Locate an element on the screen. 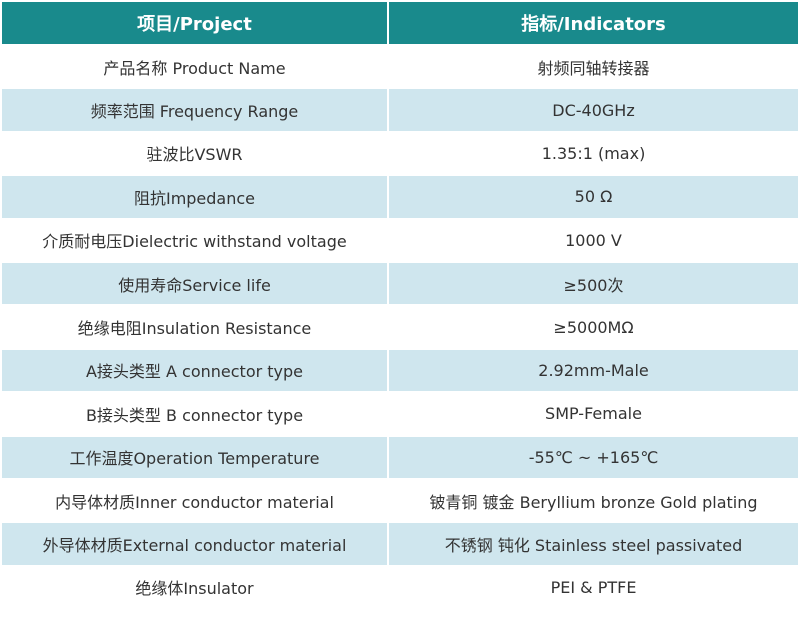 Image resolution: width=800 pixels, height=634 pixels. value-cell: 射频同轴转接器 is located at coordinates (593, 66).